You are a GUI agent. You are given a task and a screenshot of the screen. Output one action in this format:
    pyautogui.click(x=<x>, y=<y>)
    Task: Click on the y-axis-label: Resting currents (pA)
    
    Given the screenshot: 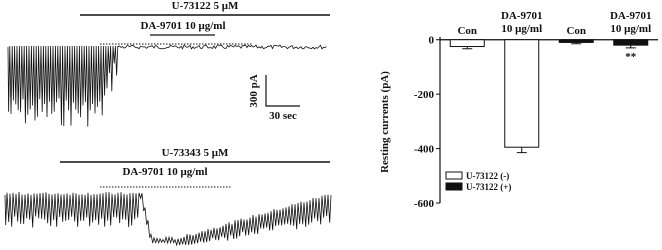 What is the action you would take?
    pyautogui.click(x=385, y=122)
    